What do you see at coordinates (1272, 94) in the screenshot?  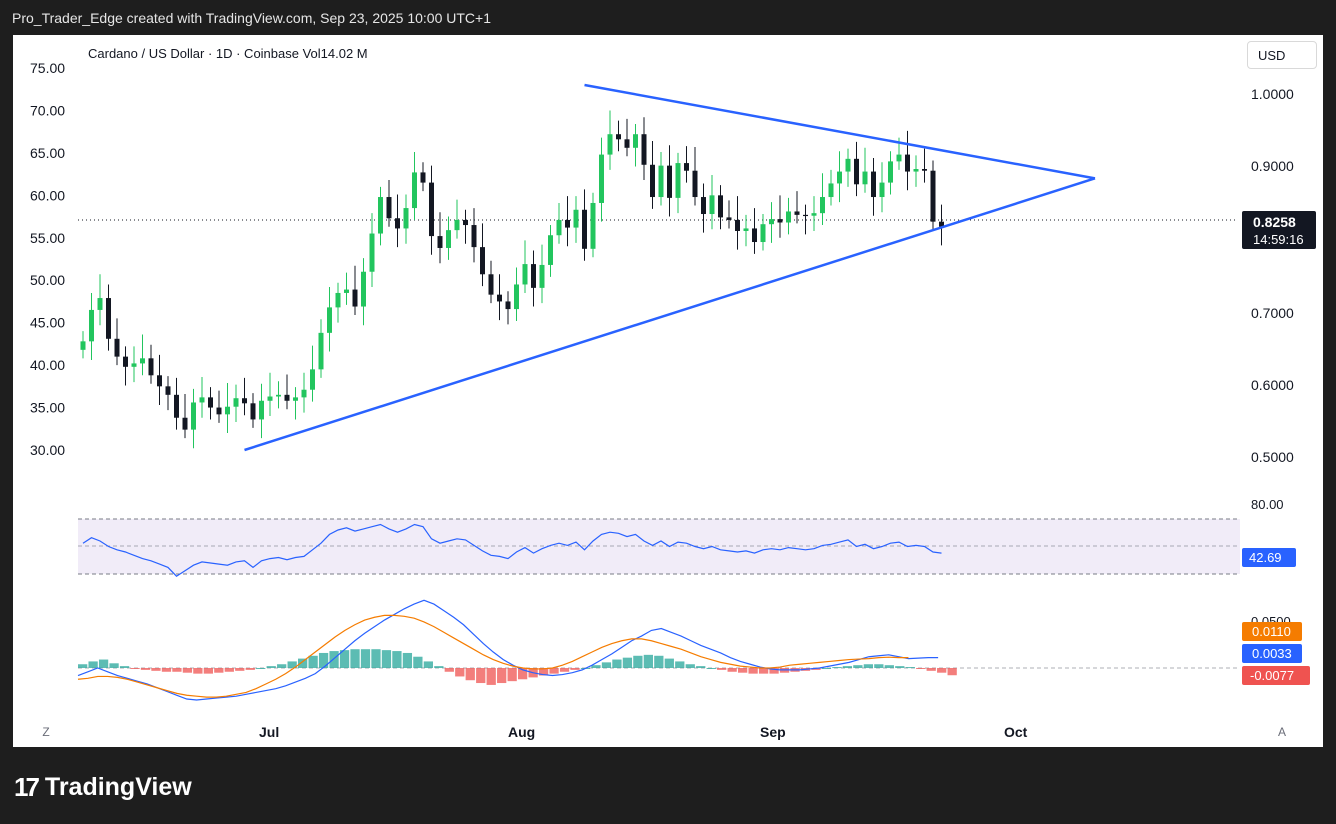 I see `right-tick-label: 1.0000` at bounding box center [1272, 94].